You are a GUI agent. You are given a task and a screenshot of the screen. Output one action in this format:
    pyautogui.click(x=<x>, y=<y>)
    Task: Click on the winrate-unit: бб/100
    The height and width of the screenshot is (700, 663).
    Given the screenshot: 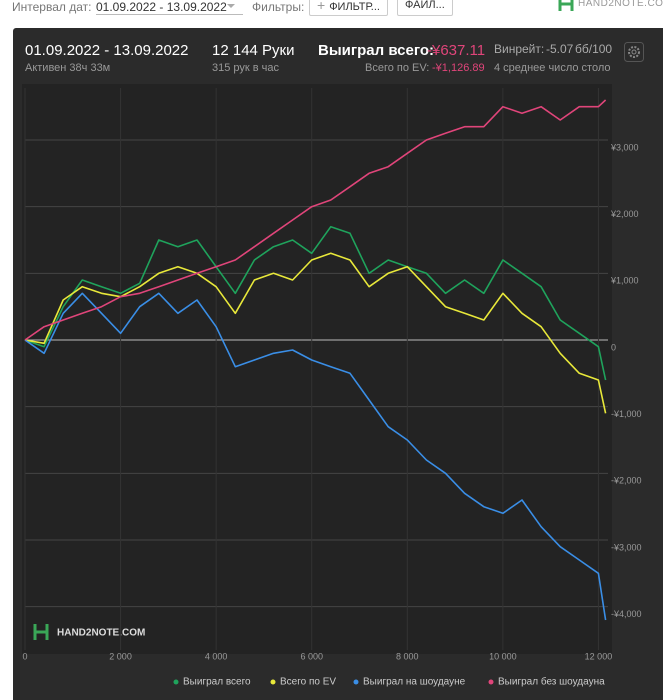 What is the action you would take?
    pyautogui.click(x=594, y=49)
    